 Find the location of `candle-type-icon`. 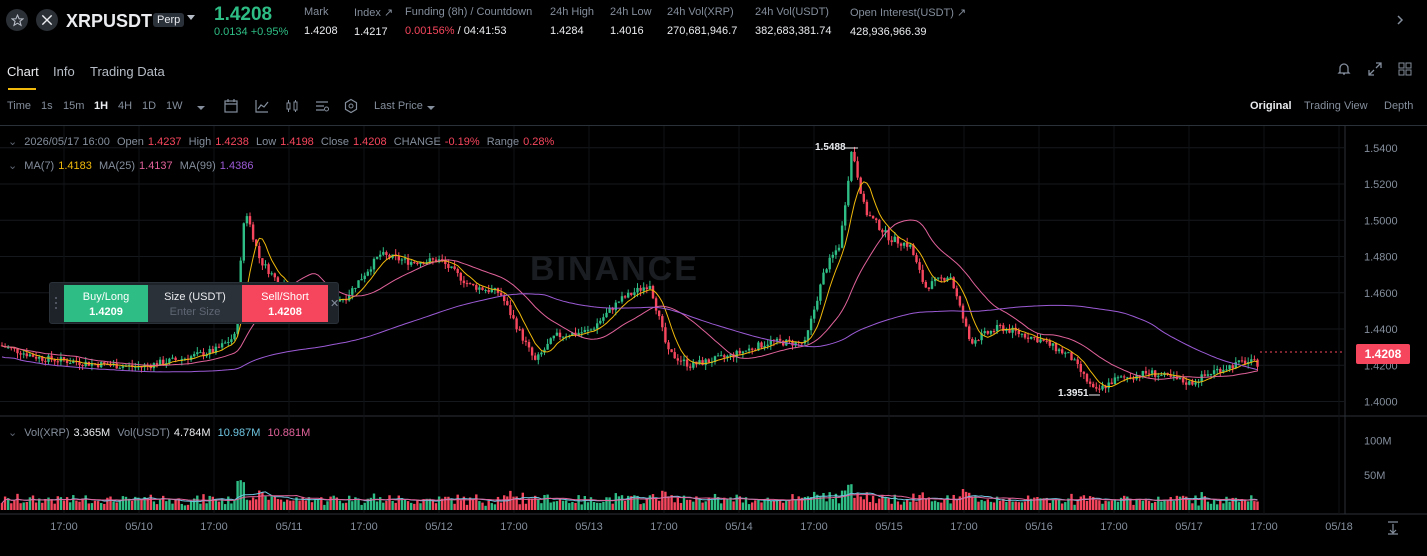

candle-type-icon is located at coordinates (292, 106).